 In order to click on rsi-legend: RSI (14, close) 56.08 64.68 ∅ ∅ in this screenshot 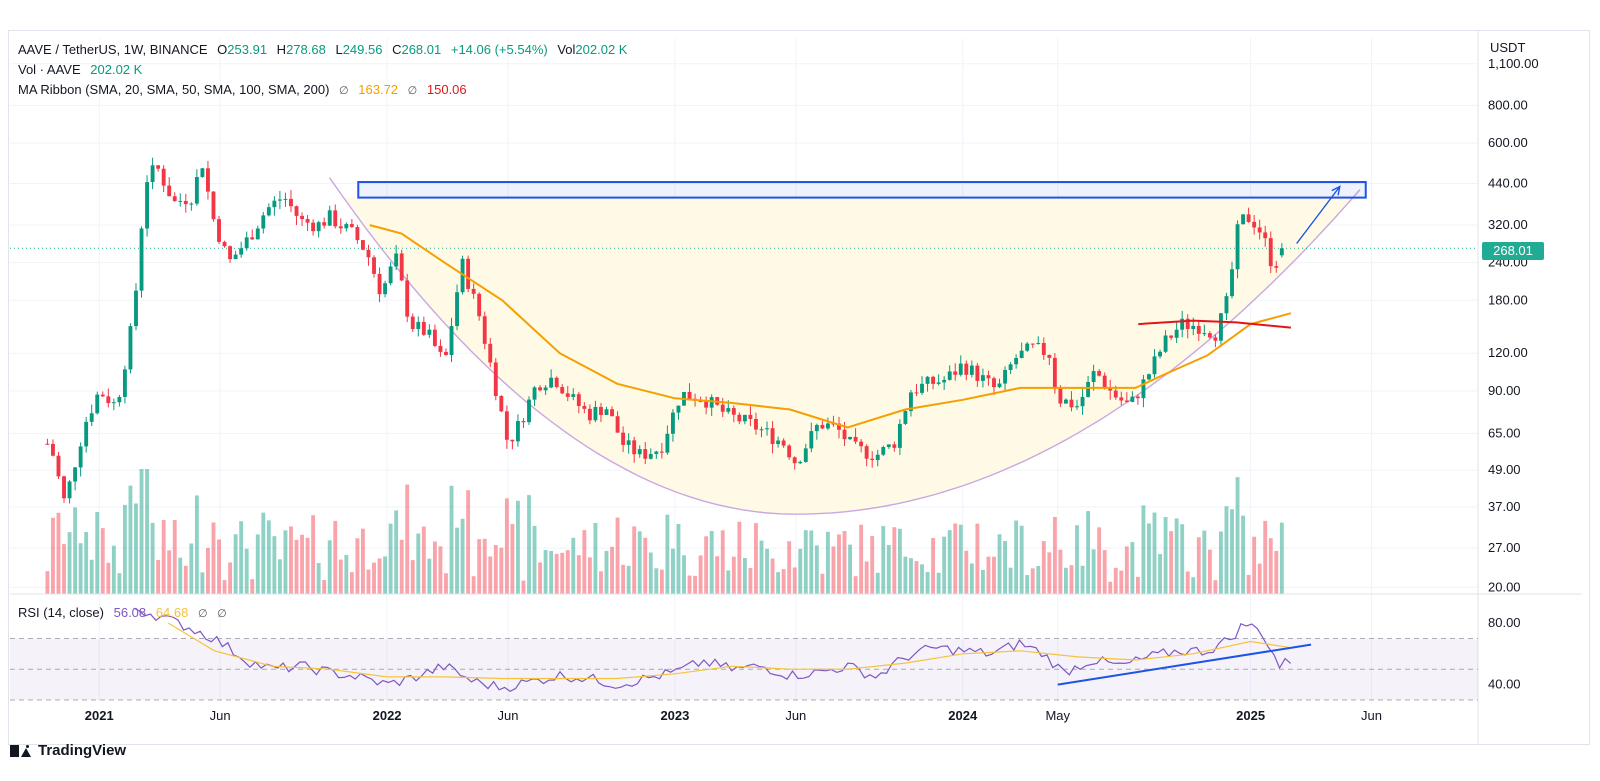, I will do `click(125, 612)`.